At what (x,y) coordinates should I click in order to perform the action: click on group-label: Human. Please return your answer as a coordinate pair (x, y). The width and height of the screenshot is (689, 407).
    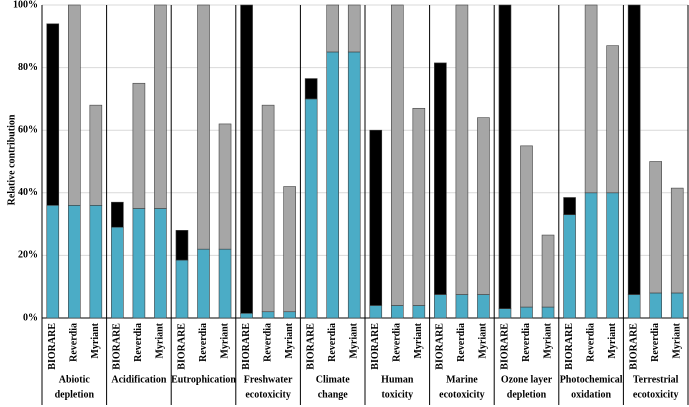
    Looking at the image, I should click on (397, 379).